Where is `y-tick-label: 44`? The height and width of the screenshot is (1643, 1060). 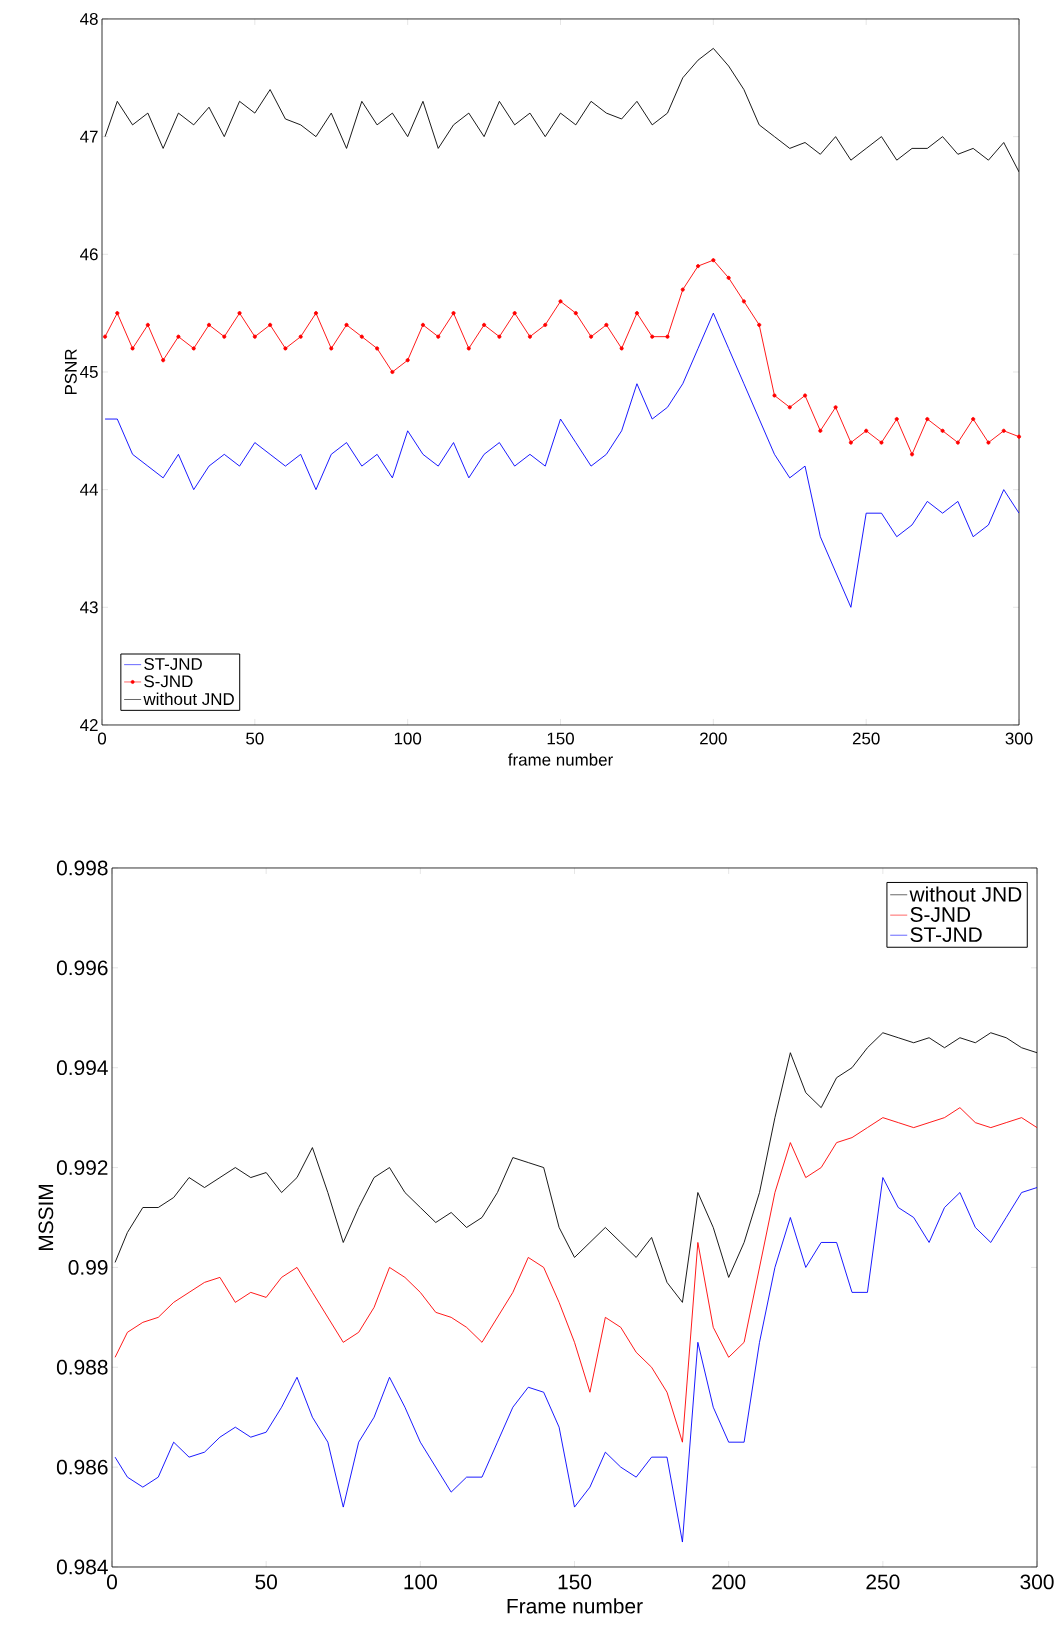
y-tick-label: 44 is located at coordinates (89, 489).